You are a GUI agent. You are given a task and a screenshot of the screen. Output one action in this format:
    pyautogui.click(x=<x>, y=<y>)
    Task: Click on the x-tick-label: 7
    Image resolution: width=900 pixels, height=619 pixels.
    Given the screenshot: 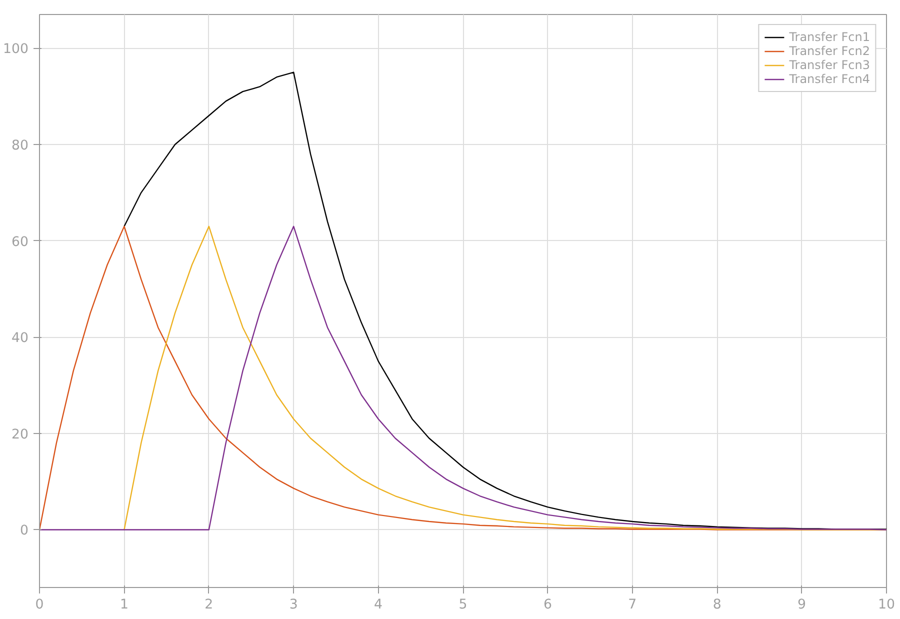 What is the action you would take?
    pyautogui.click(x=632, y=605)
    